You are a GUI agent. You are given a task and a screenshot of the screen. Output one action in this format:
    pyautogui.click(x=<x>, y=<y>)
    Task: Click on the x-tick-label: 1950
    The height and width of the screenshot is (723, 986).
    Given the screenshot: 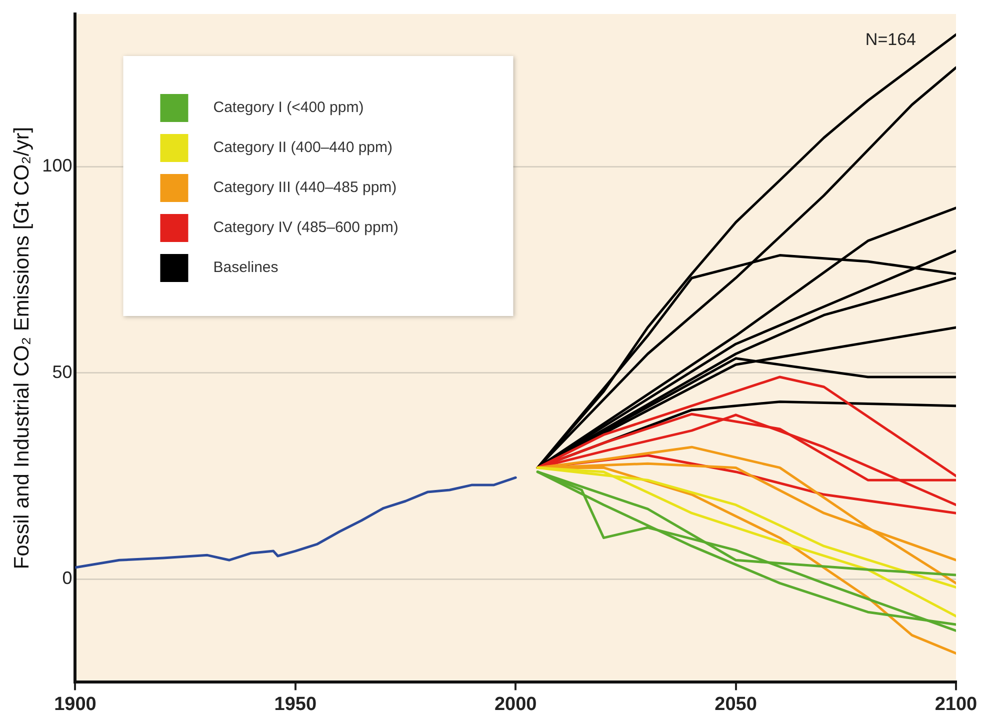 What is the action you would take?
    pyautogui.click(x=295, y=704)
    